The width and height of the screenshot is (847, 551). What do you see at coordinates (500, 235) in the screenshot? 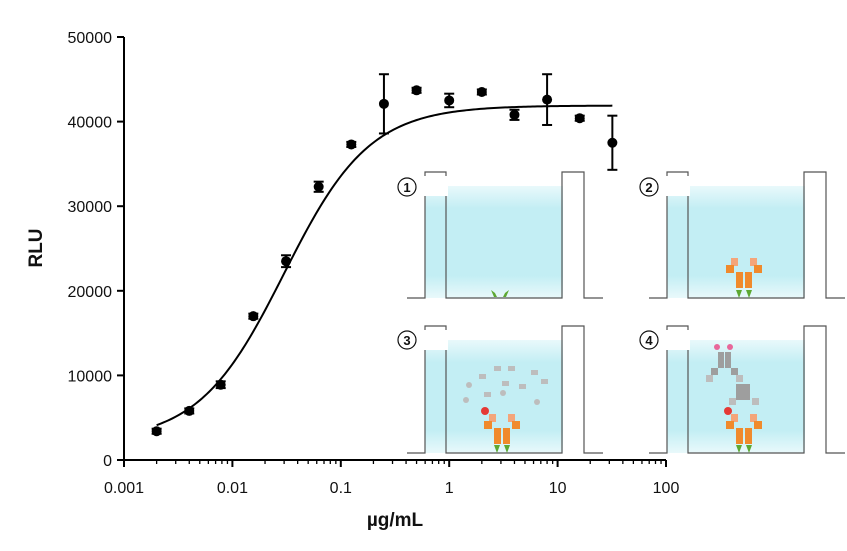
I see `step-1-panel: 1` at bounding box center [500, 235].